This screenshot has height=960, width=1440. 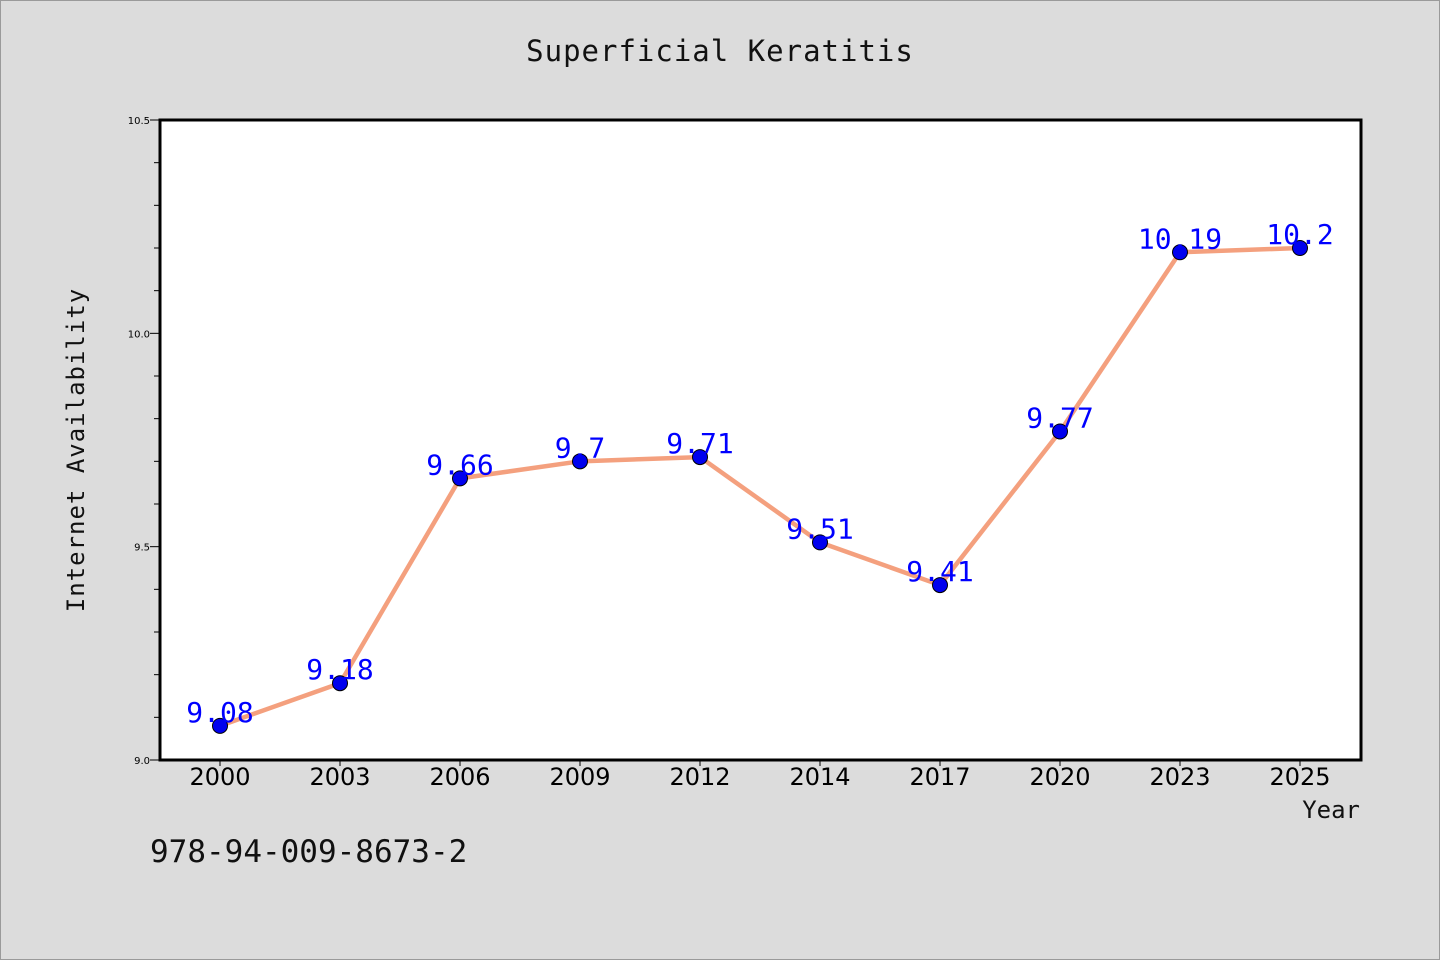 What do you see at coordinates (459, 464) in the screenshot?
I see `data-label: 9.66` at bounding box center [459, 464].